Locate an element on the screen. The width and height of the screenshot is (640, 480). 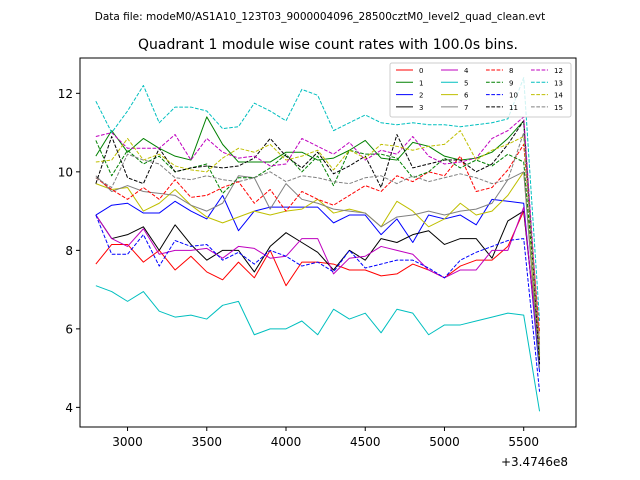
legend-label-0: 0 is located at coordinates (421, 71).